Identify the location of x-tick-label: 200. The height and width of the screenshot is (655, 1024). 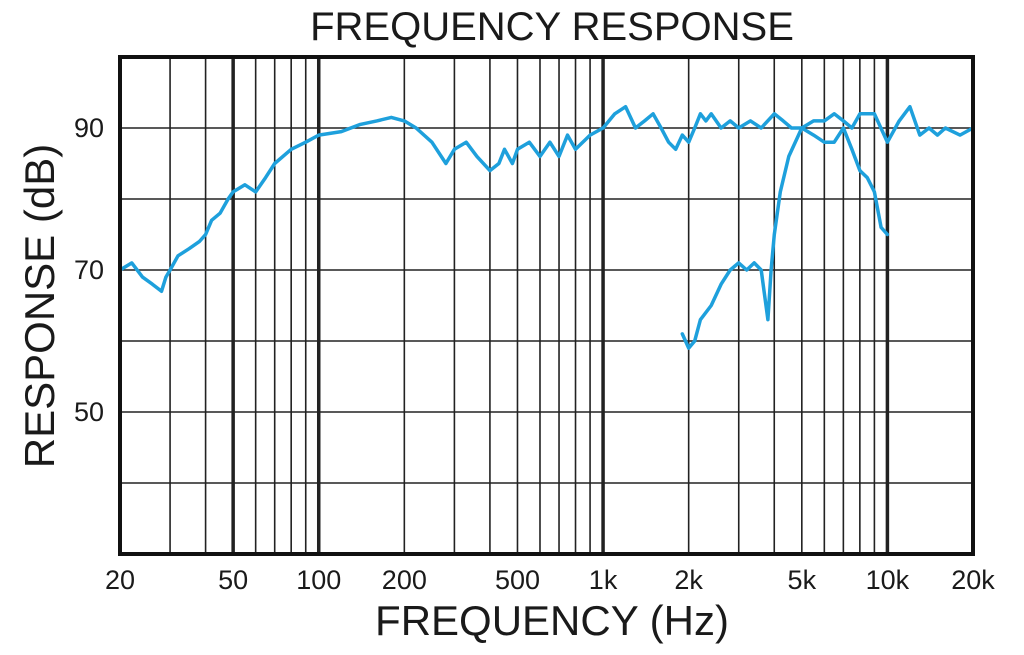
(404, 580).